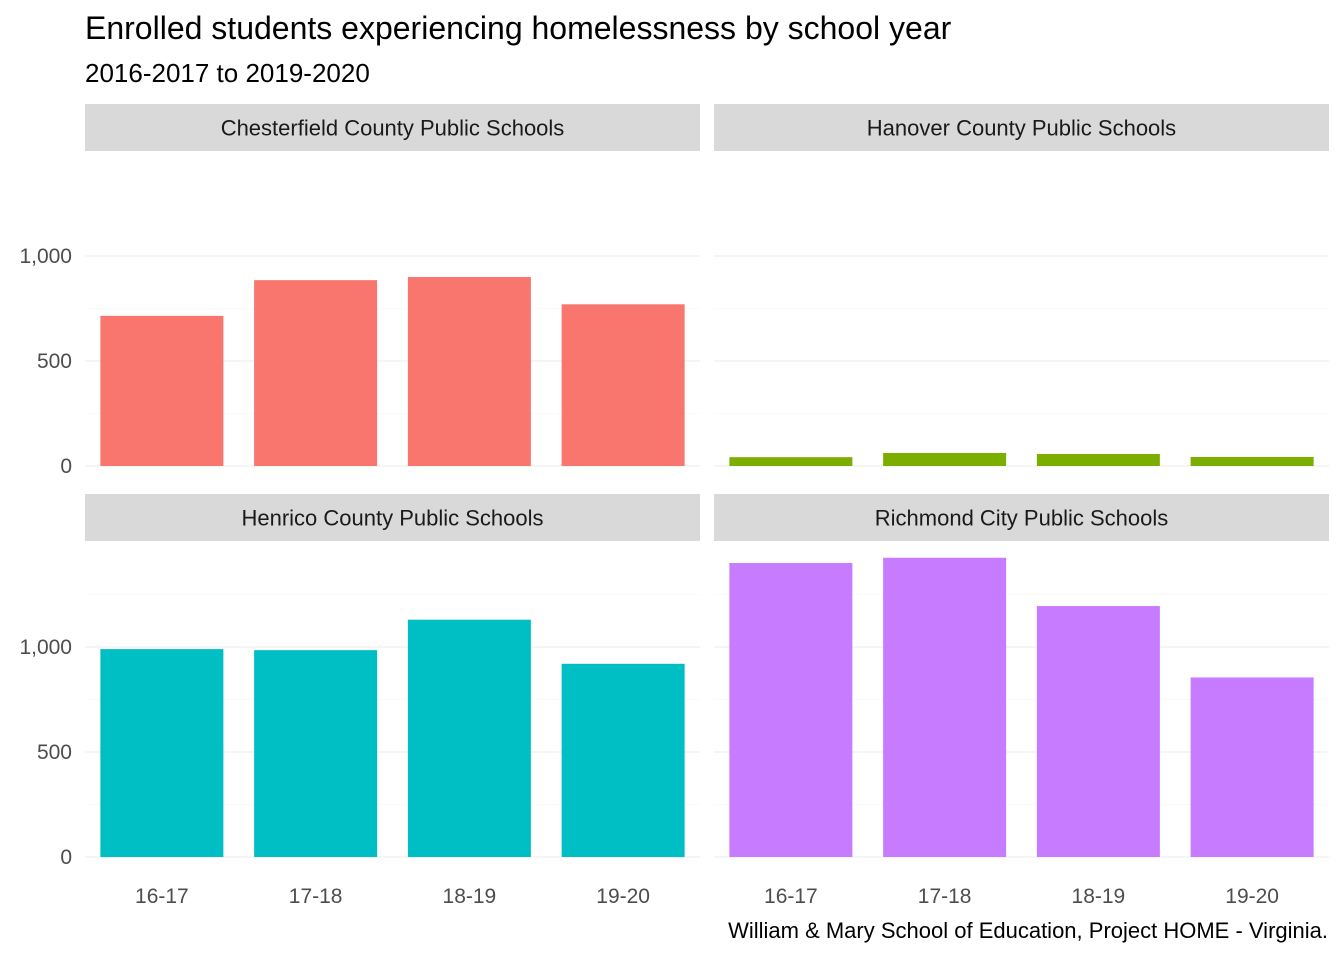  I want to click on facet-strip-label: Chesterfield County Public Schools, so click(393, 128).